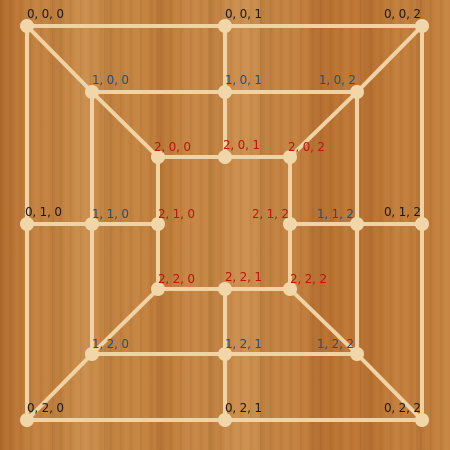 The height and width of the screenshot is (450, 450). I want to click on point-label-1-0-2: 1, 0, 2, so click(337, 80).